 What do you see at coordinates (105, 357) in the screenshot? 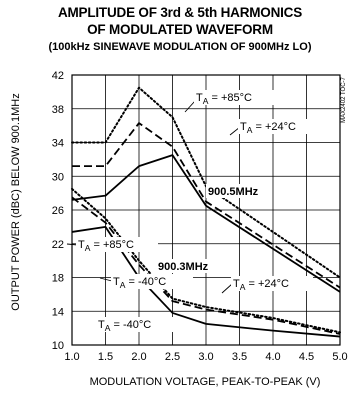
I see `x-tick-label: 1.5` at bounding box center [105, 357].